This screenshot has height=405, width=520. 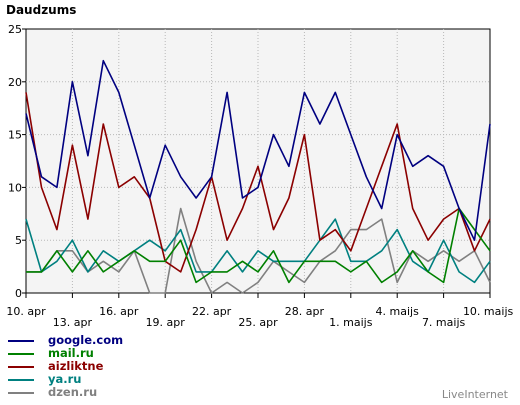 I want to click on legend-swatch-mail, so click(x=21, y=353).